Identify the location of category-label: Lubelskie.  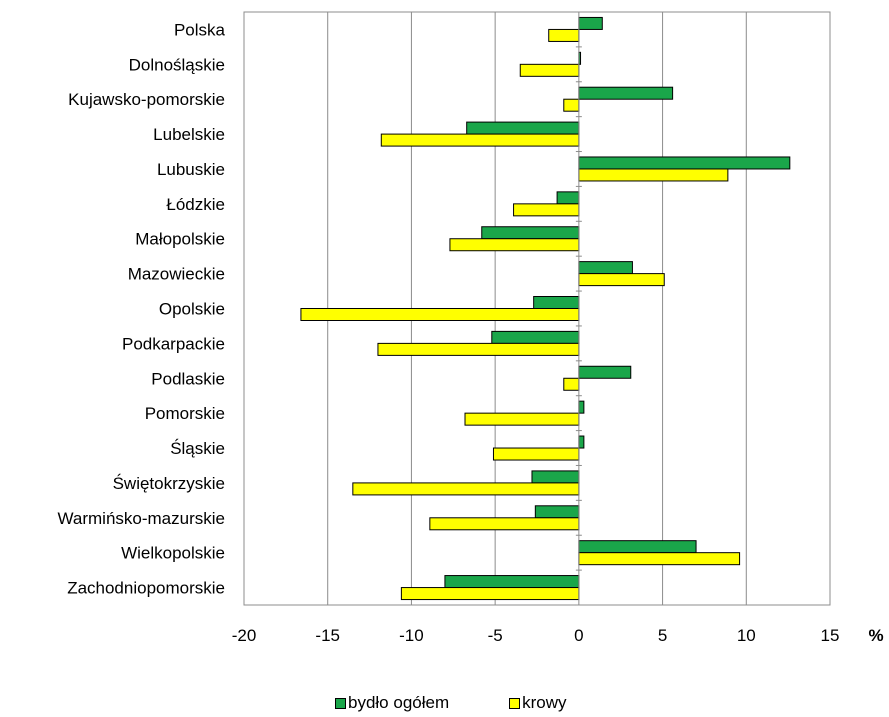
(189, 134).